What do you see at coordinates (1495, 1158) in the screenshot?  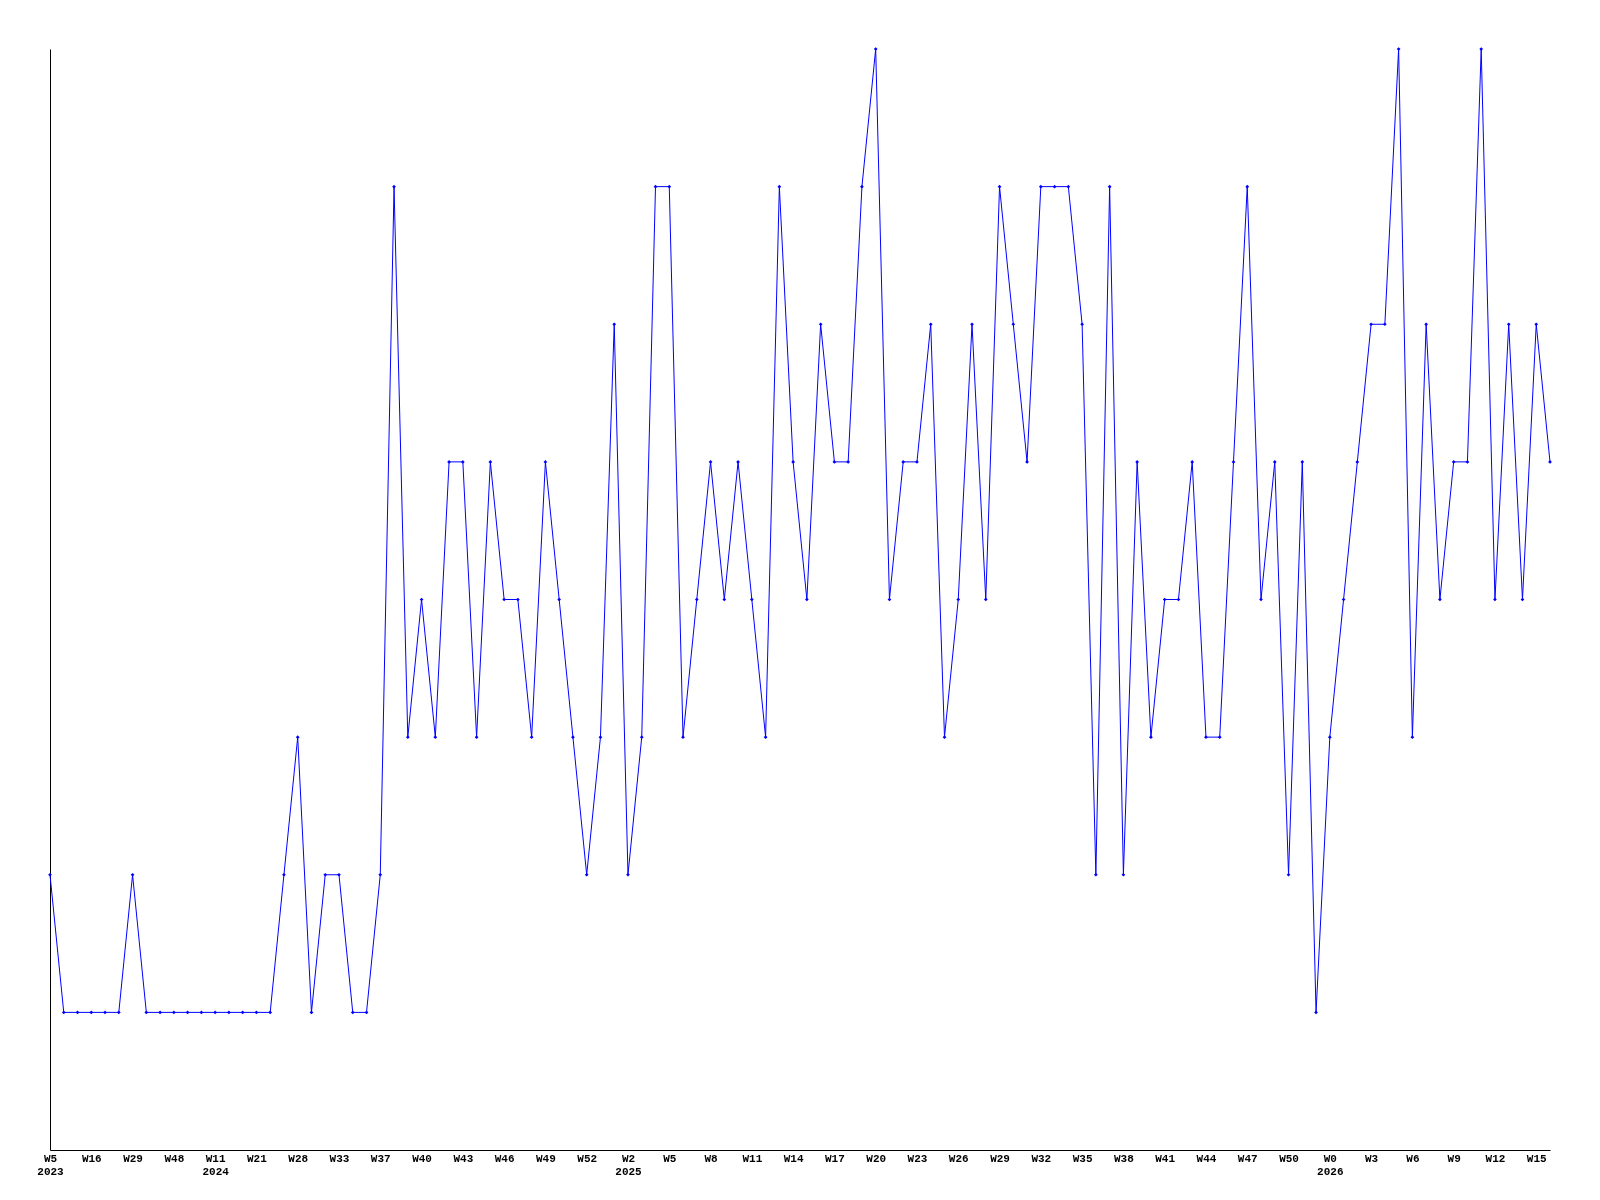 I see `x-tick-label: W12` at bounding box center [1495, 1158].